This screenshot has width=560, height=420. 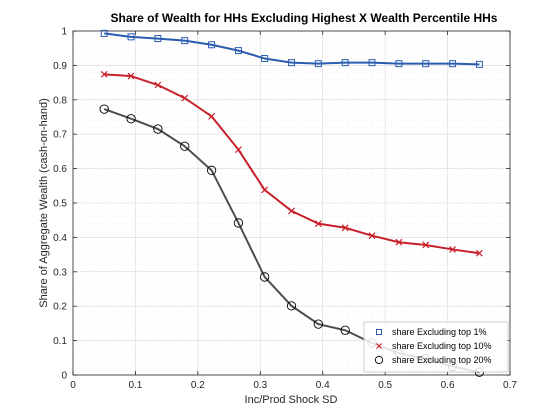 What do you see at coordinates (442, 346) in the screenshot?
I see `legend-label: share Excluding top 10%` at bounding box center [442, 346].